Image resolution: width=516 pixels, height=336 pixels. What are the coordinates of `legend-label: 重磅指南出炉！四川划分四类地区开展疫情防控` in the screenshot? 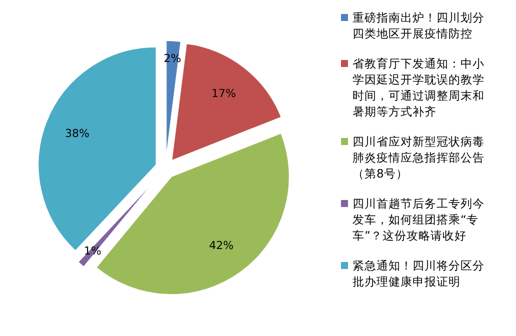 It's located at (418, 25).